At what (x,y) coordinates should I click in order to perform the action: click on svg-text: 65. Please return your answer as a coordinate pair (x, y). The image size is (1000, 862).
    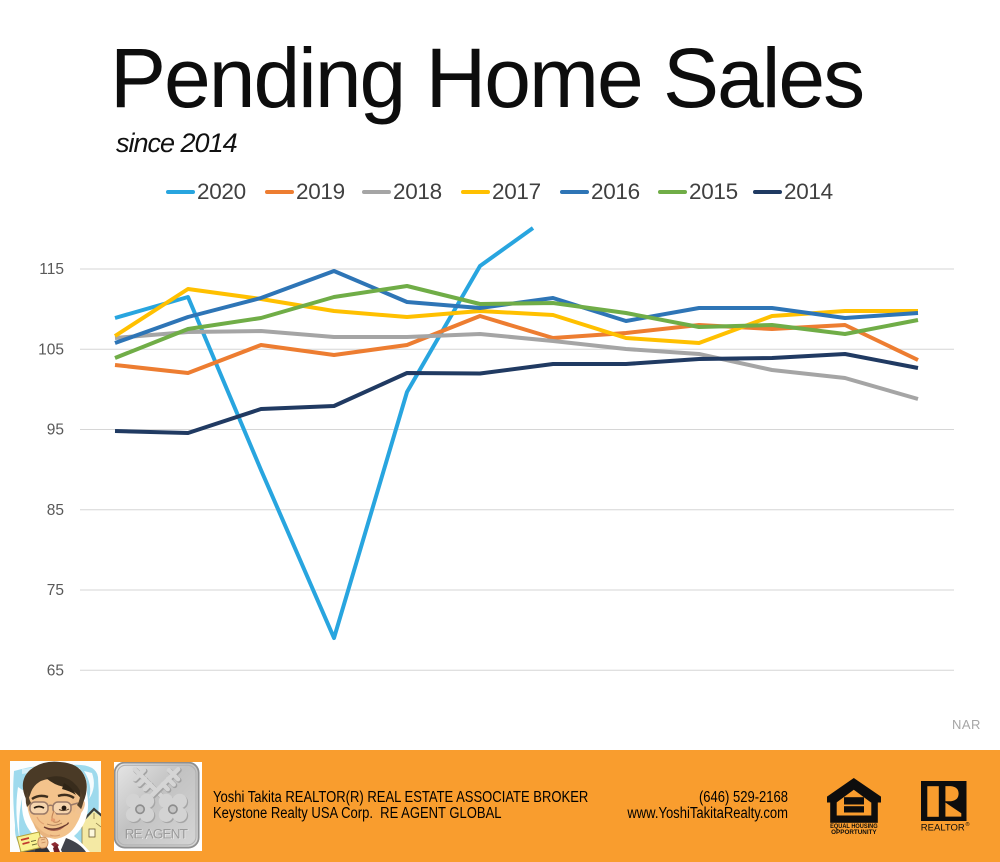
    Looking at the image, I should click on (55, 671).